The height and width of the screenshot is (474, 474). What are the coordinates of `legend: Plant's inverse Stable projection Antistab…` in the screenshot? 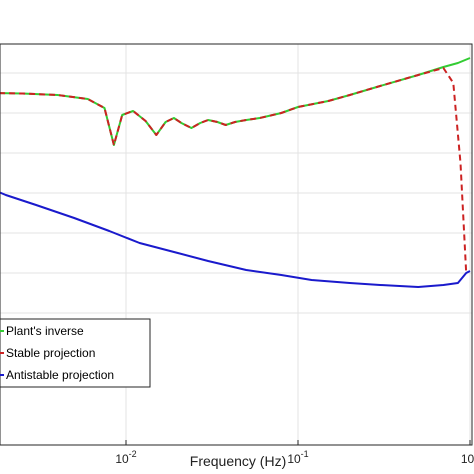 It's located at (75, 353).